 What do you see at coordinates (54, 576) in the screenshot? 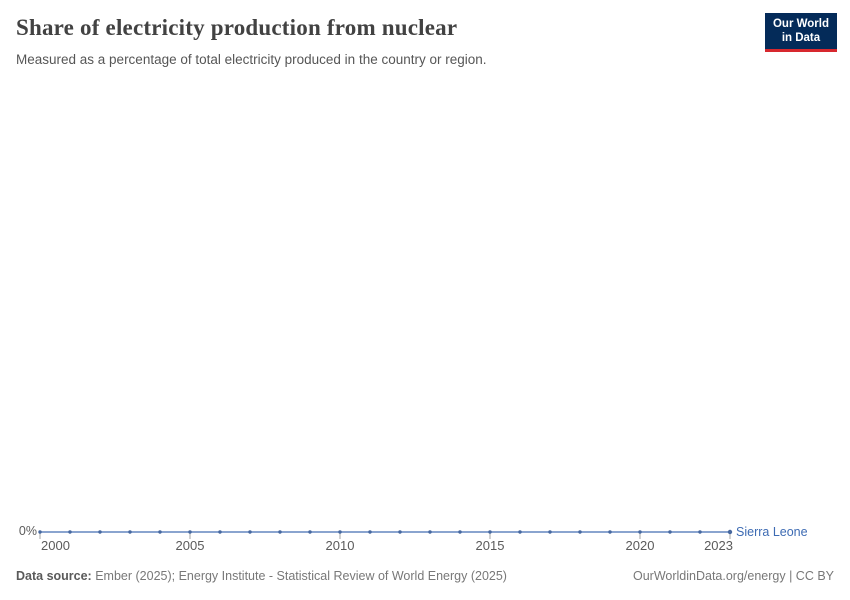
I see `data-source-label: Data source:` at bounding box center [54, 576].